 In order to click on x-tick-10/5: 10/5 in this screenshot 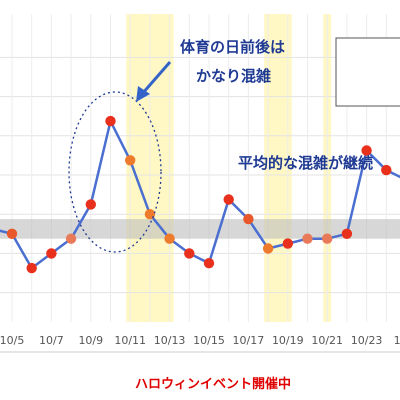, I will do `click(12, 340)`.